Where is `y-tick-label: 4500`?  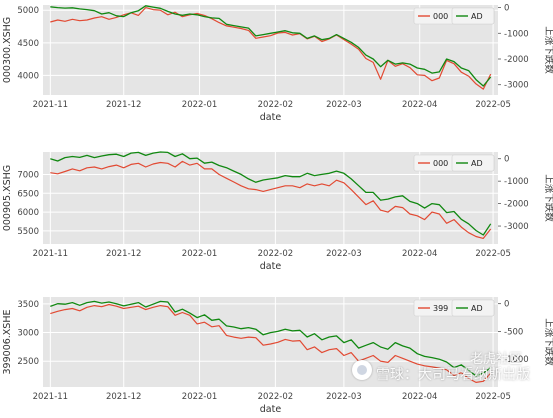
y-tick-label: 4500 is located at coordinates (28, 44).